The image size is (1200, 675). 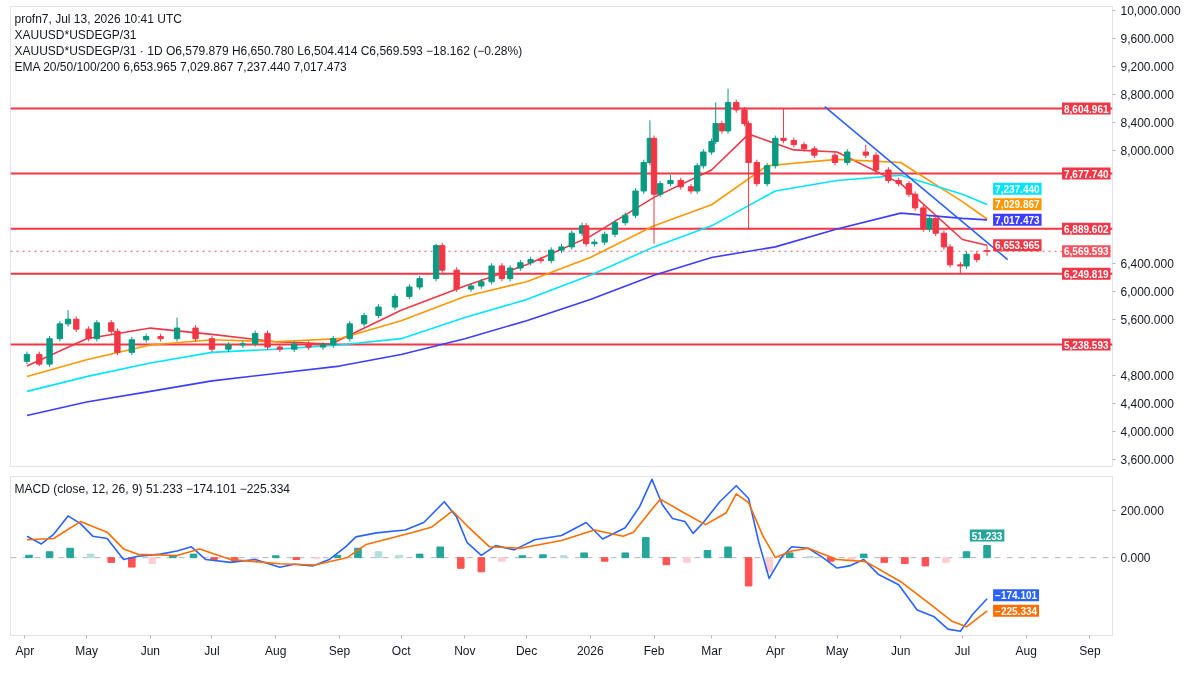 I want to click on x-tick-label: Mar, so click(x=711, y=650).